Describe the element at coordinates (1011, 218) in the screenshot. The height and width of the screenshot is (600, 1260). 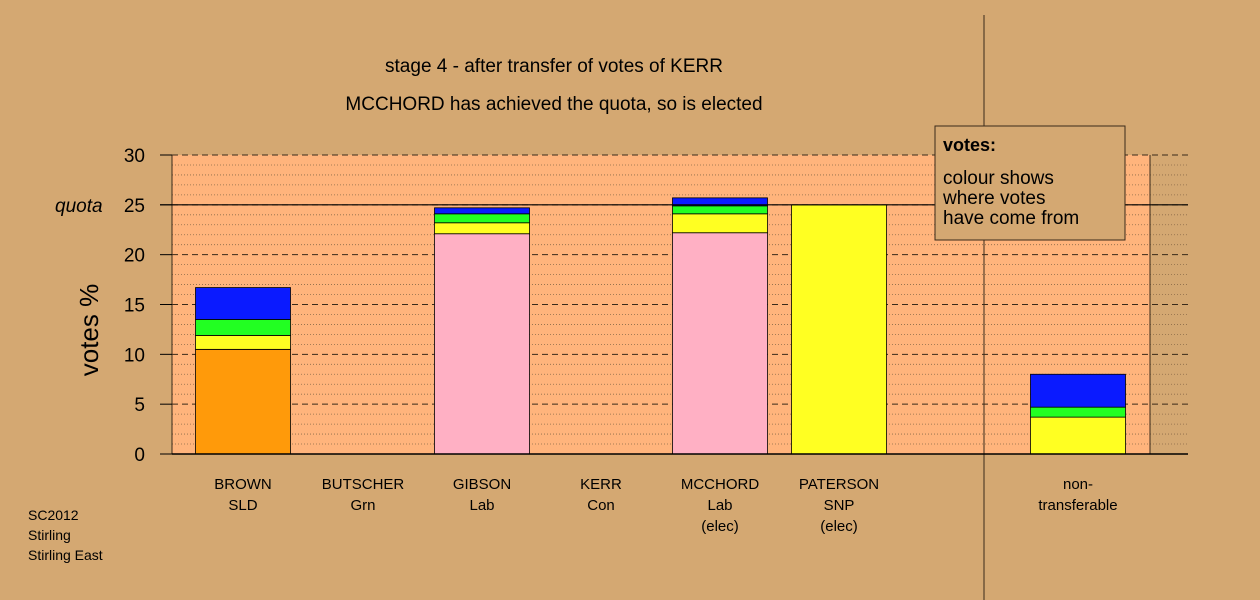
I see `legend-line: have come from` at that location.